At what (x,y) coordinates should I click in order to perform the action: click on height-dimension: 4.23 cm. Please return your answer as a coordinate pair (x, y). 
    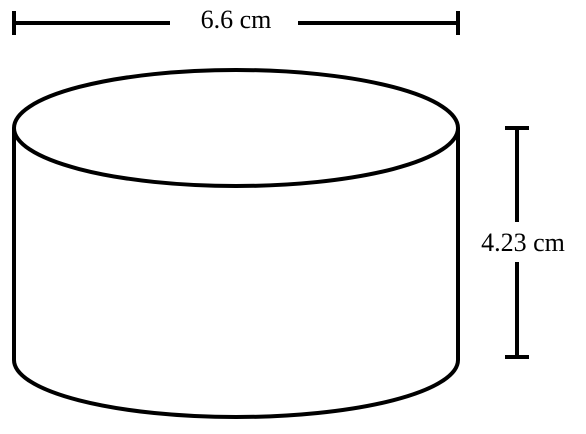
    Looking at the image, I should click on (523, 242).